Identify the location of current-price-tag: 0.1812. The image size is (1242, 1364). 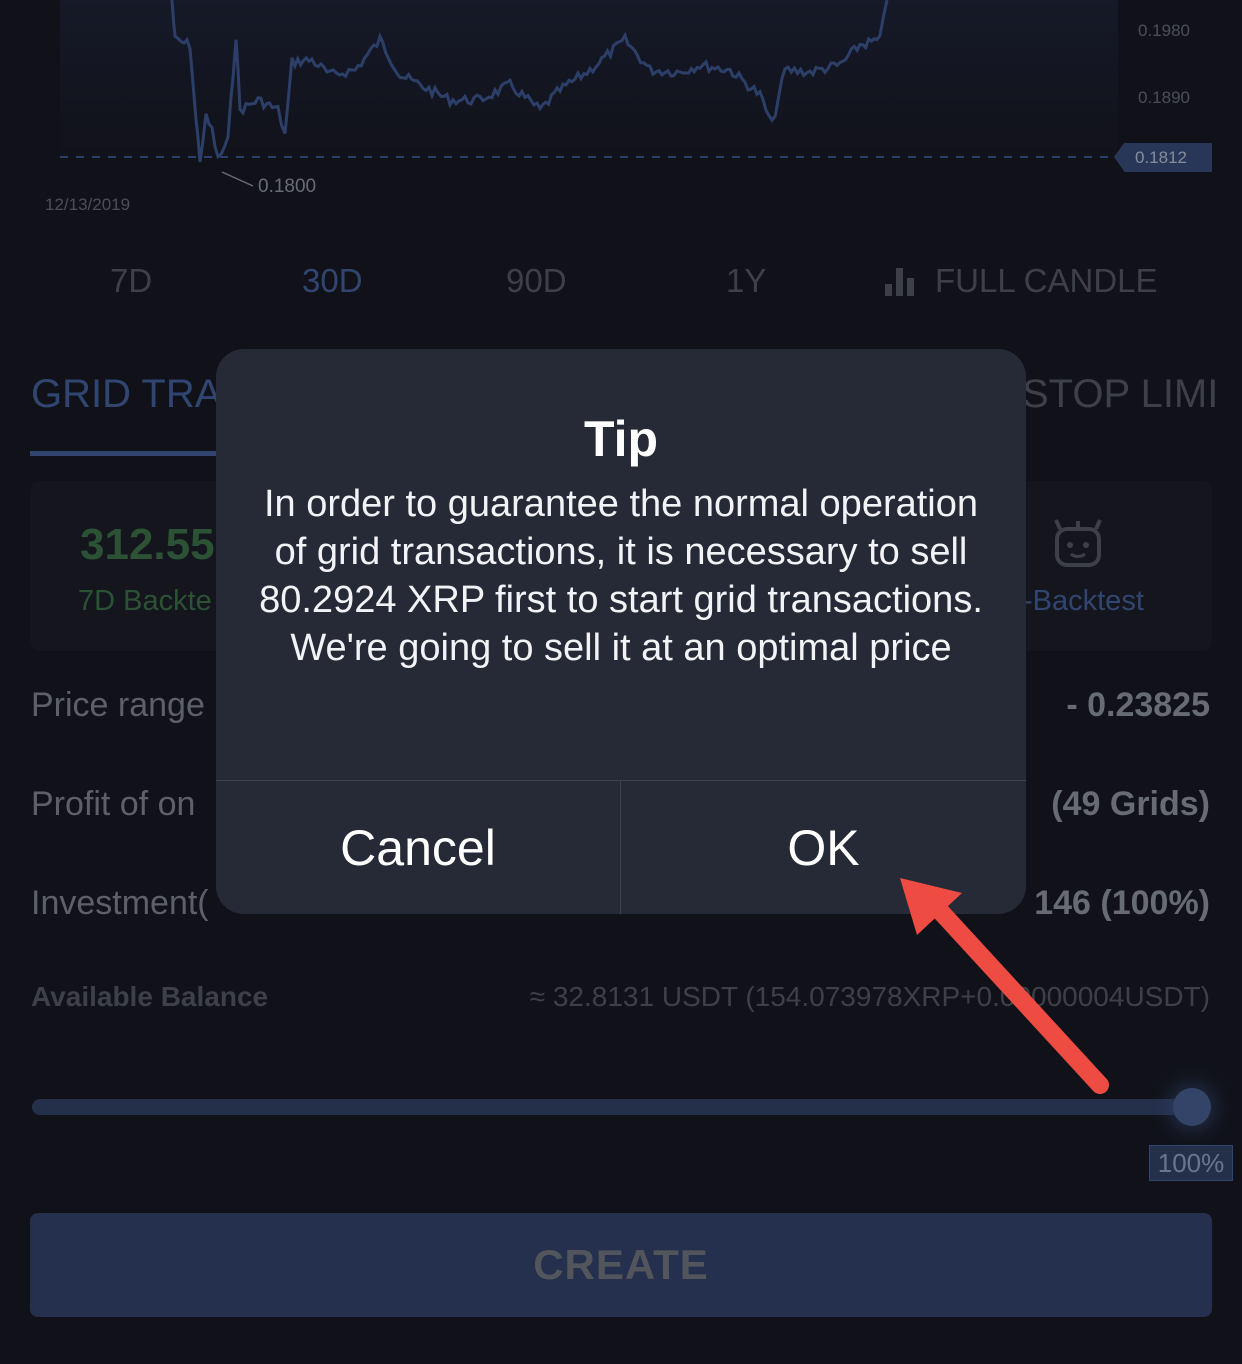
(1163, 157).